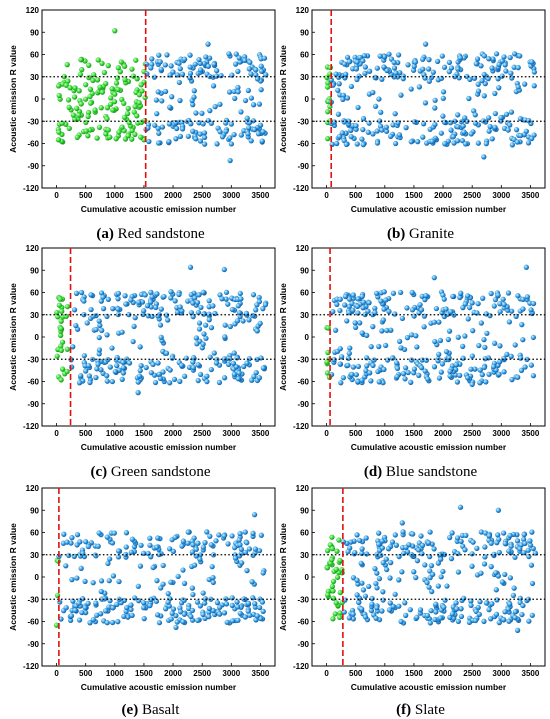 This screenshot has height=719, width=550. I want to click on x-tick-label: 1500, so click(144, 433).